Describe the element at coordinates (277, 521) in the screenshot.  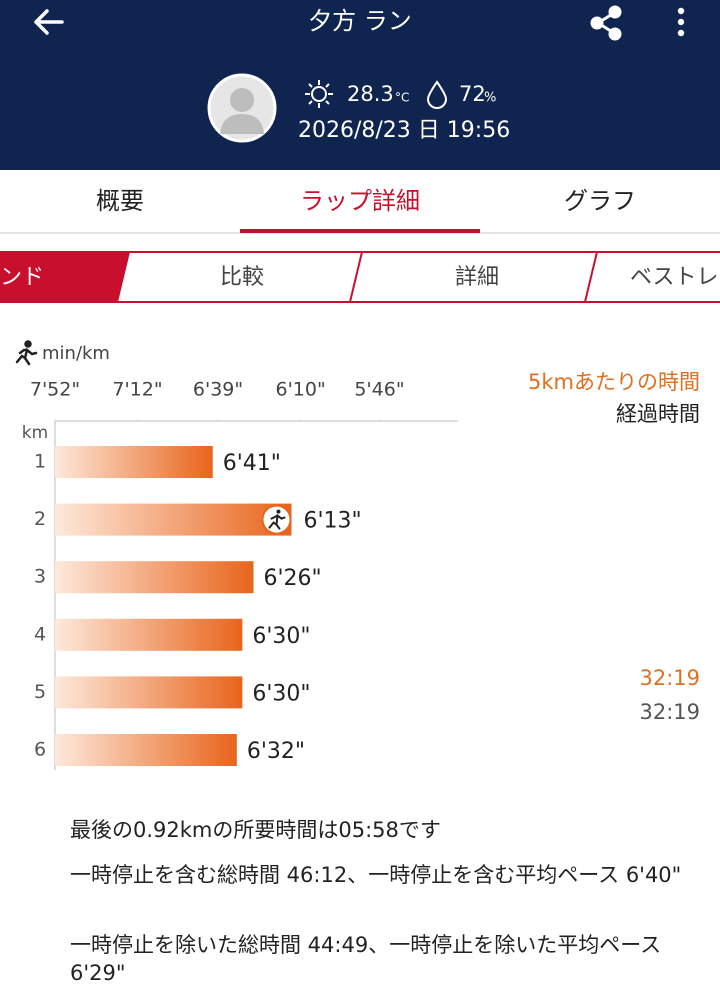
I see `best-icon` at that location.